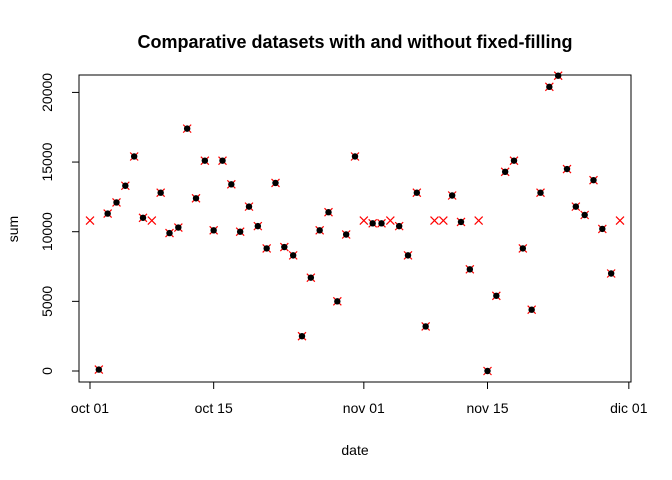  What do you see at coordinates (364, 408) in the screenshot?
I see `x-tick-label: nov 01` at bounding box center [364, 408].